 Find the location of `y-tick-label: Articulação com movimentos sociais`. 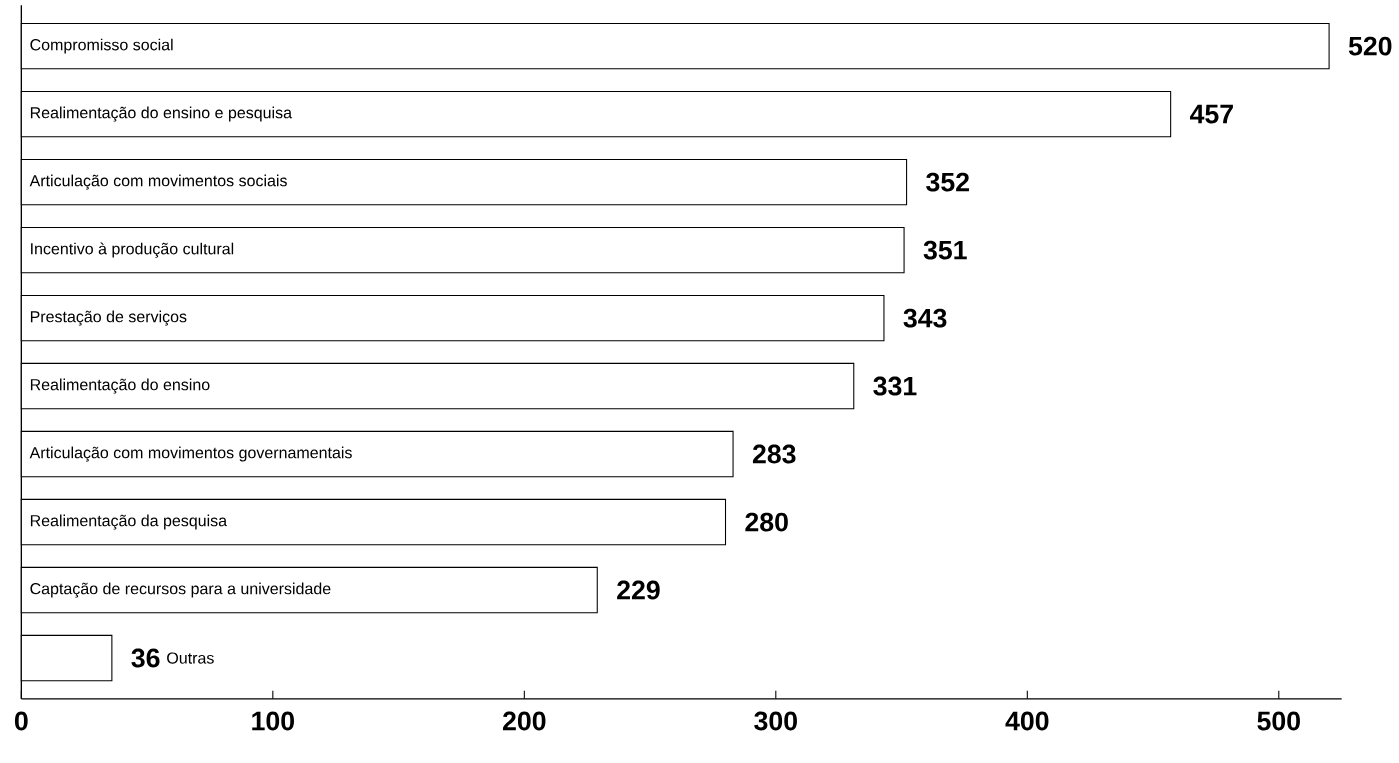

y-tick-label: Articulação com movimentos sociais is located at coordinates (158, 182).